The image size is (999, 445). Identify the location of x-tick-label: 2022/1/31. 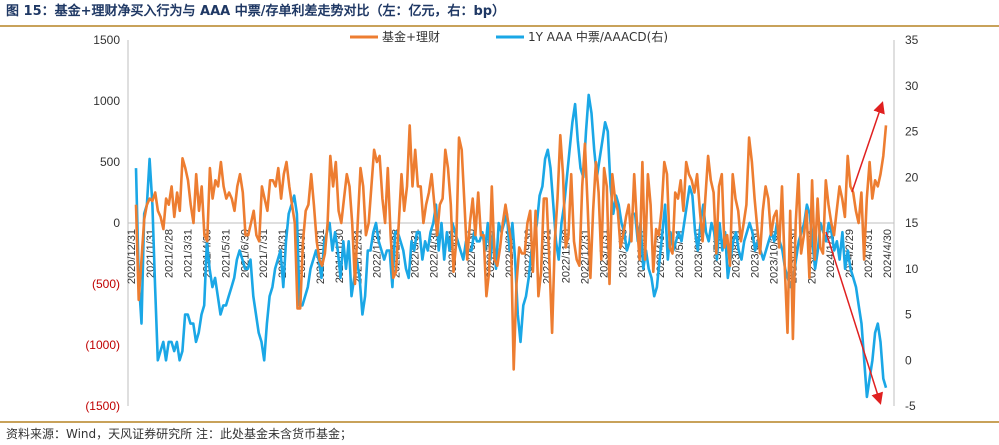
(378, 253).